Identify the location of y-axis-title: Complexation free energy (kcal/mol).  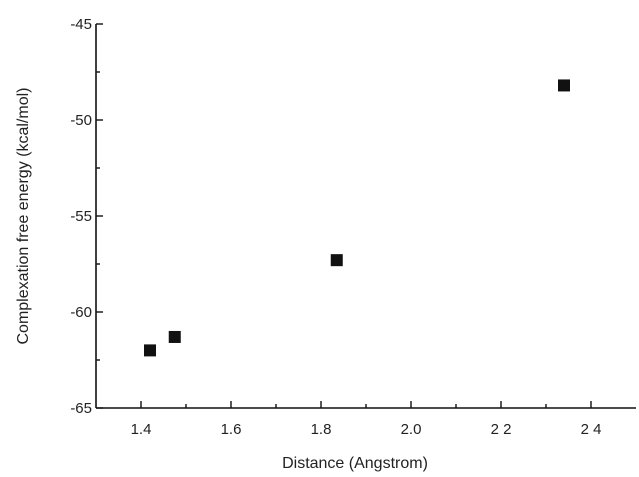
(23, 216).